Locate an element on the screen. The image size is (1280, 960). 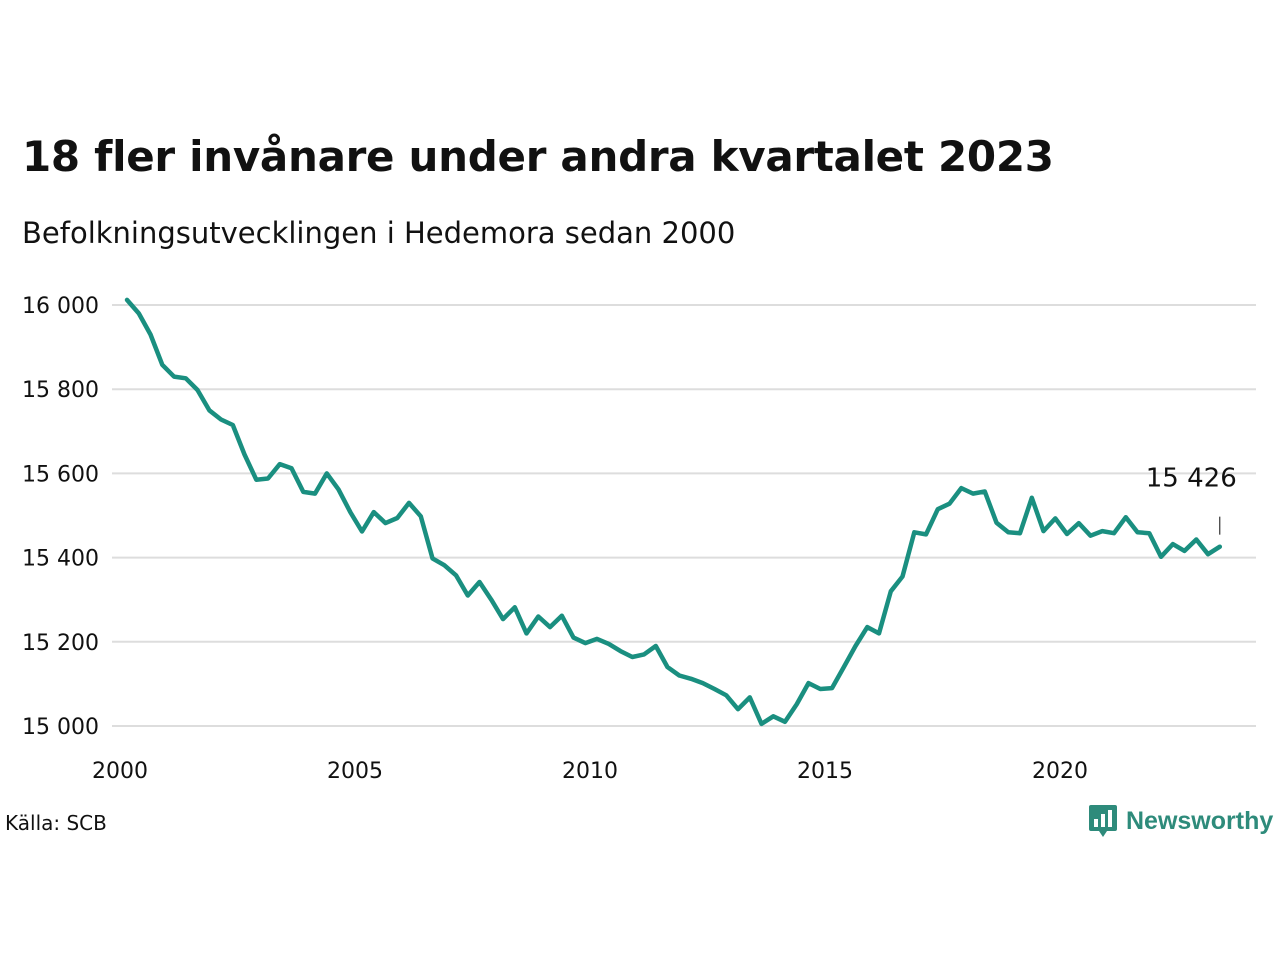
y-tick-label: 15 600 is located at coordinates (60, 474).